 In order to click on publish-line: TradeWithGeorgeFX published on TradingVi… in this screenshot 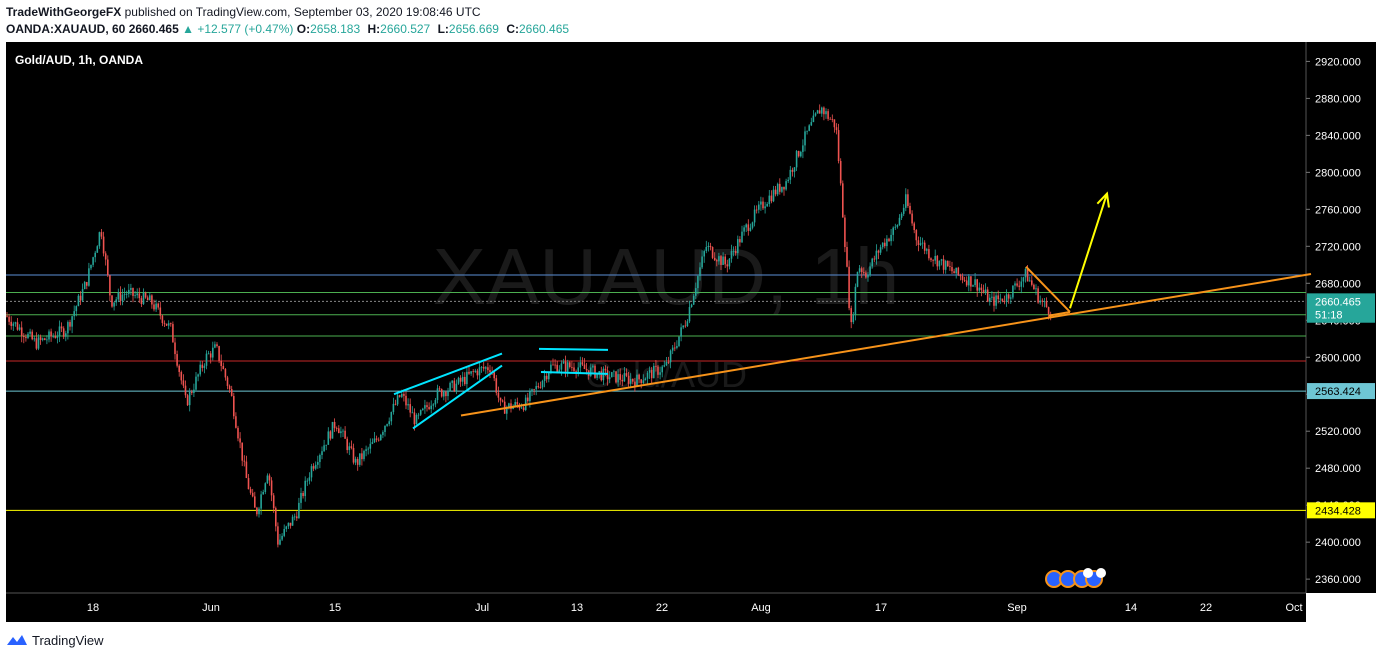, I will do `click(243, 12)`.